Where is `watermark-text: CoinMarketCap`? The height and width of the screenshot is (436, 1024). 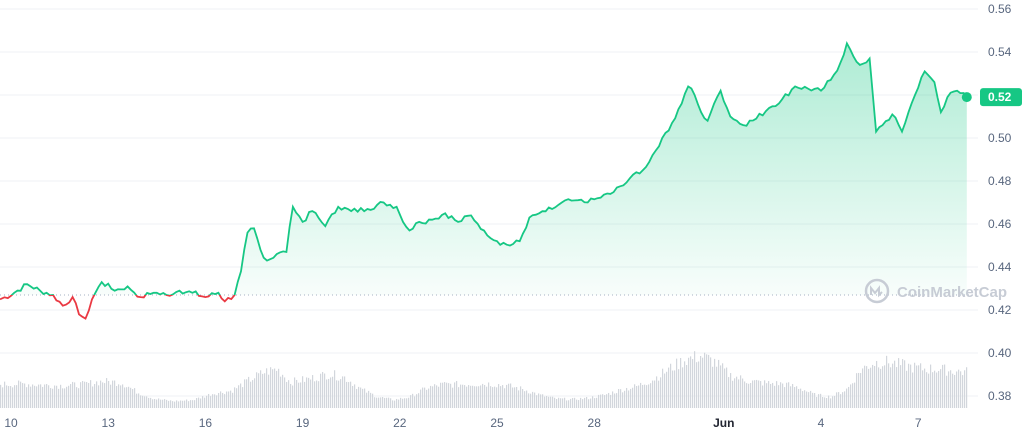
watermark-text: CoinMarketCap is located at coordinates (952, 292).